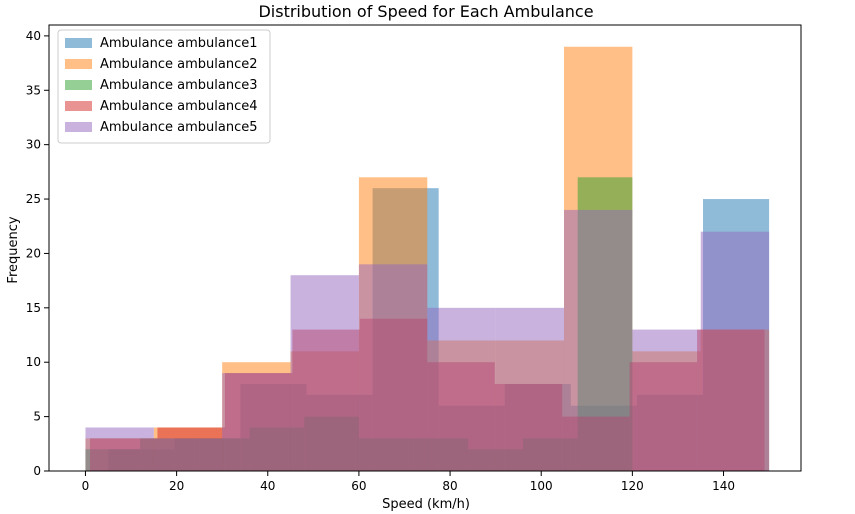 Image resolution: width=855 pixels, height=514 pixels. Describe the element at coordinates (541, 486) in the screenshot. I see `x-tick-label: 100` at that location.